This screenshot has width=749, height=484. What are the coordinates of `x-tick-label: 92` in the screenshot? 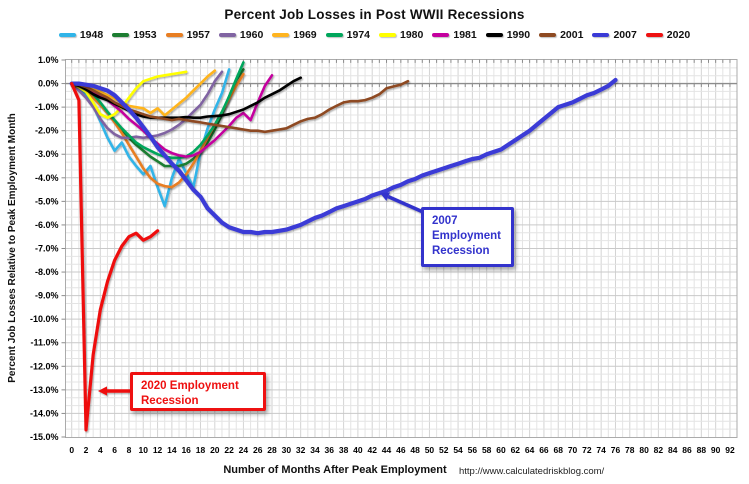 It's located at (730, 450).